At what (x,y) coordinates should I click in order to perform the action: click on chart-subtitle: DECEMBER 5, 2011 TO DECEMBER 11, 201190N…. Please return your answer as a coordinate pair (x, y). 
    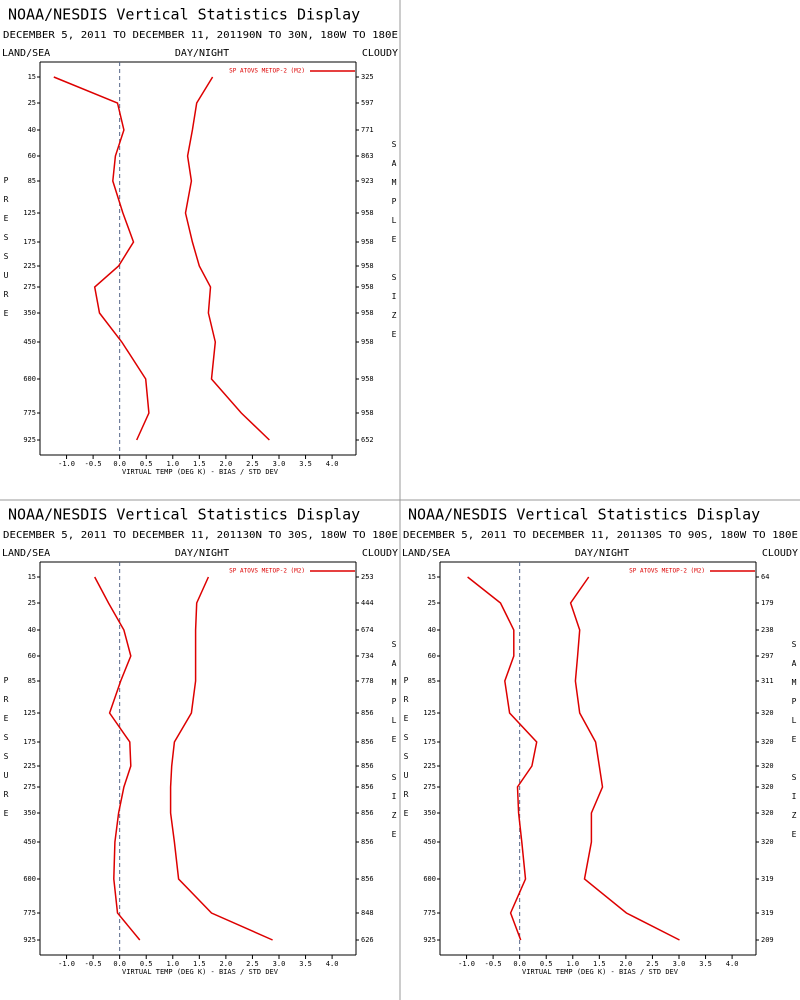
    Looking at the image, I should click on (200, 35).